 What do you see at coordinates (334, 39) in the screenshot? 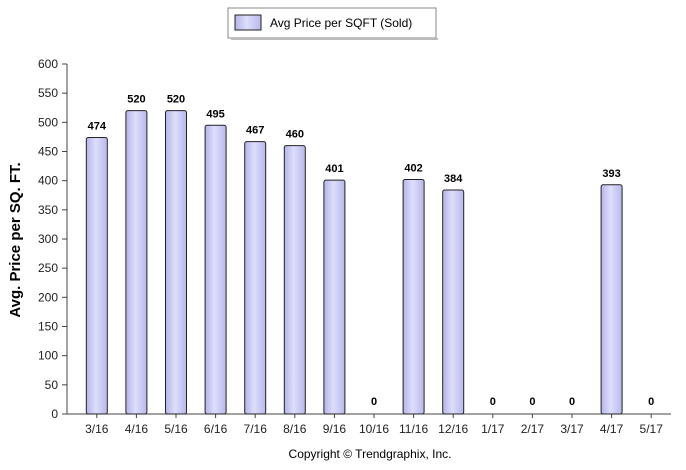
I see `legend-box-shadow` at bounding box center [334, 39].